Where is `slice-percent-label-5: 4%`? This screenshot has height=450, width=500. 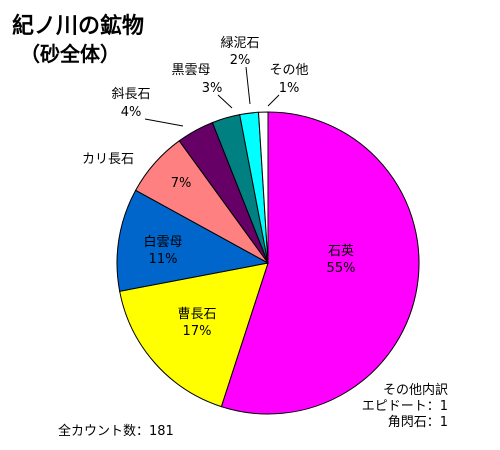
slice-percent-label-5: 4% is located at coordinates (131, 112).